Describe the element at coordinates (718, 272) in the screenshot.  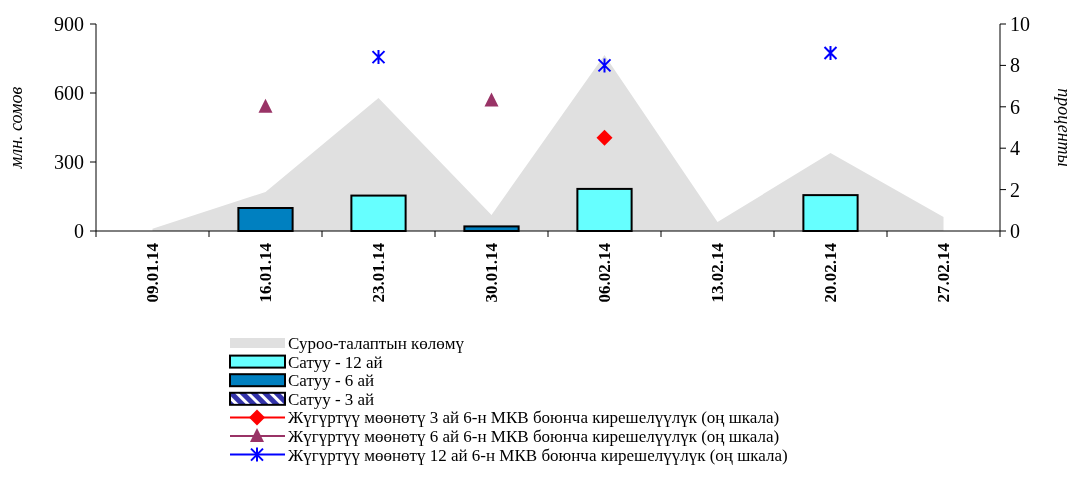
I see `x-tick-label: 13.02.14` at that location.